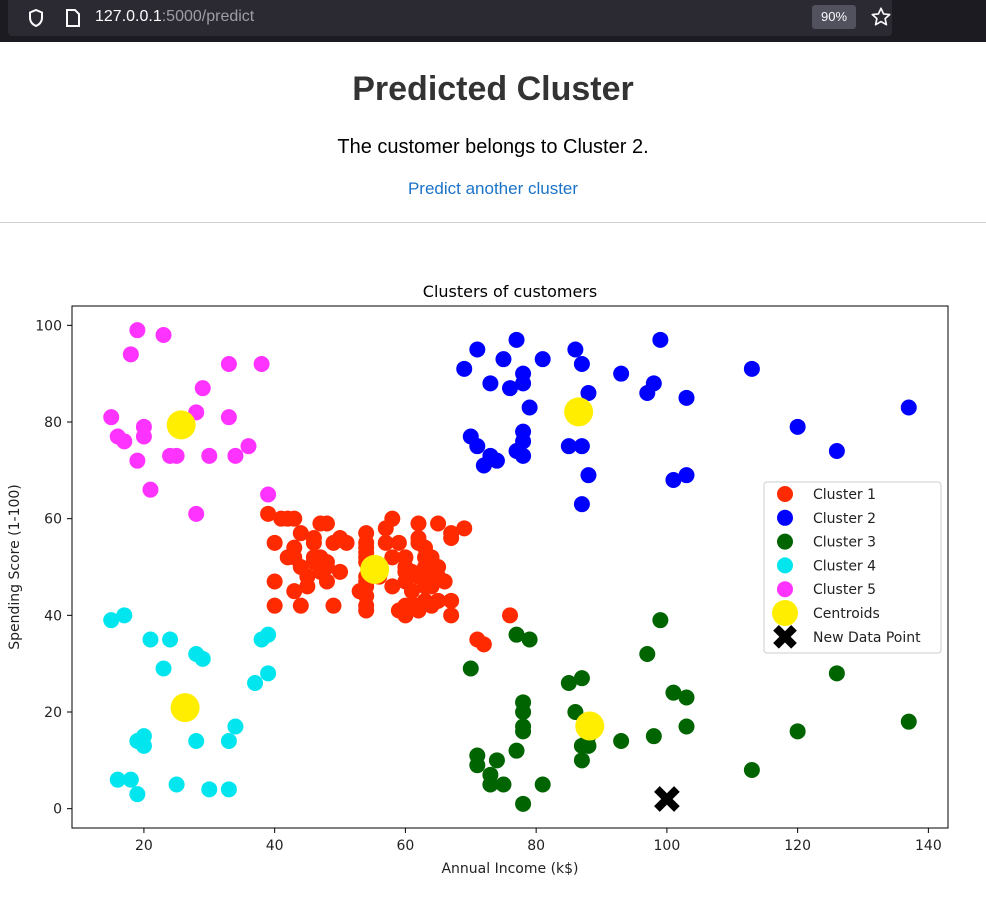 This screenshot has height=903, width=986. What do you see at coordinates (48, 326) in the screenshot?
I see `y-tick-label: 100` at bounding box center [48, 326].